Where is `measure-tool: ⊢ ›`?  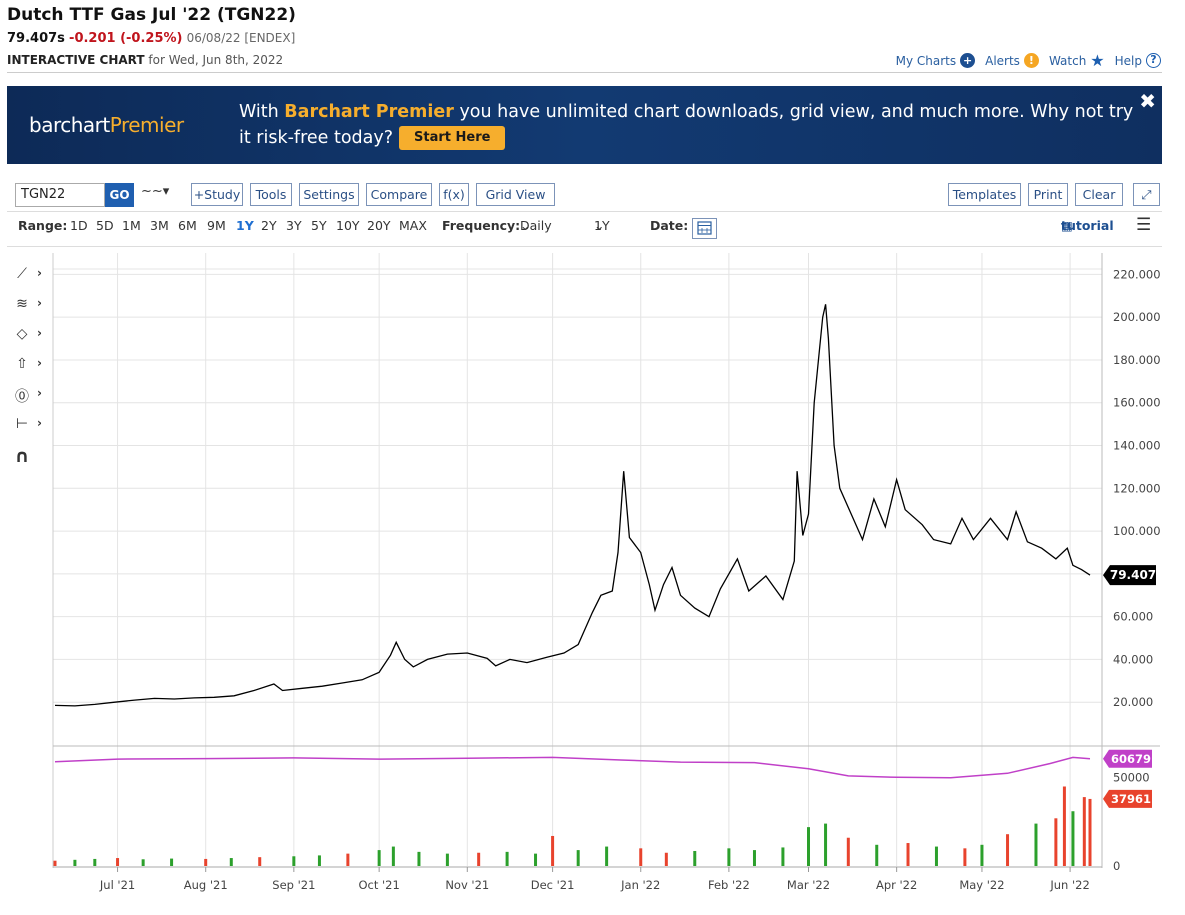
measure-tool: ⊢ › is located at coordinates (30, 427).